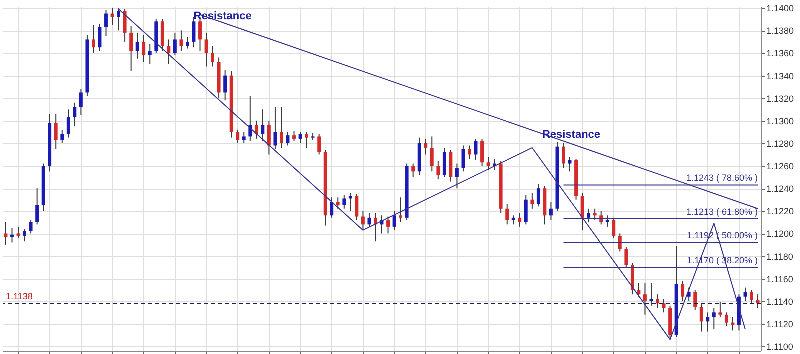 The width and height of the screenshot is (800, 354). Describe the element at coordinates (780, 76) in the screenshot. I see `y-tick-label: 1.1340` at that location.